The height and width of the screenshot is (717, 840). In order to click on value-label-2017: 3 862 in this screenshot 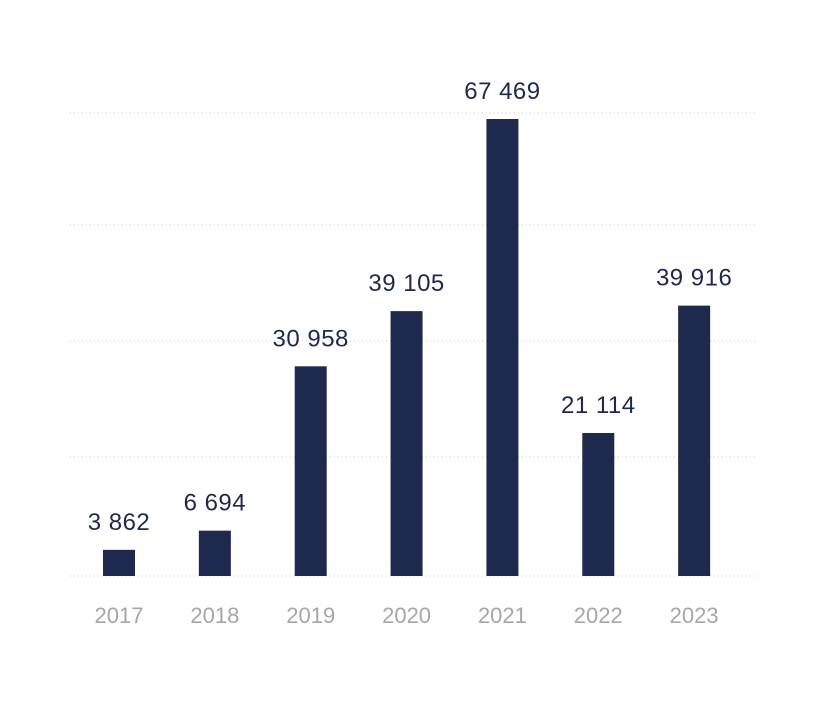, I will do `click(119, 522)`.